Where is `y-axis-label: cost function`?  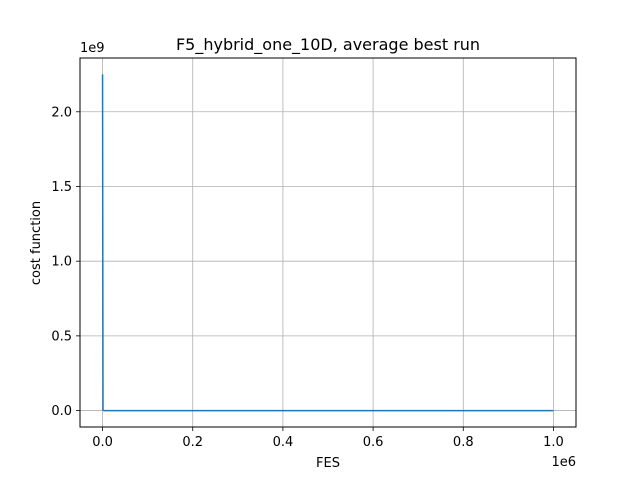 y-axis-label: cost function is located at coordinates (36, 243).